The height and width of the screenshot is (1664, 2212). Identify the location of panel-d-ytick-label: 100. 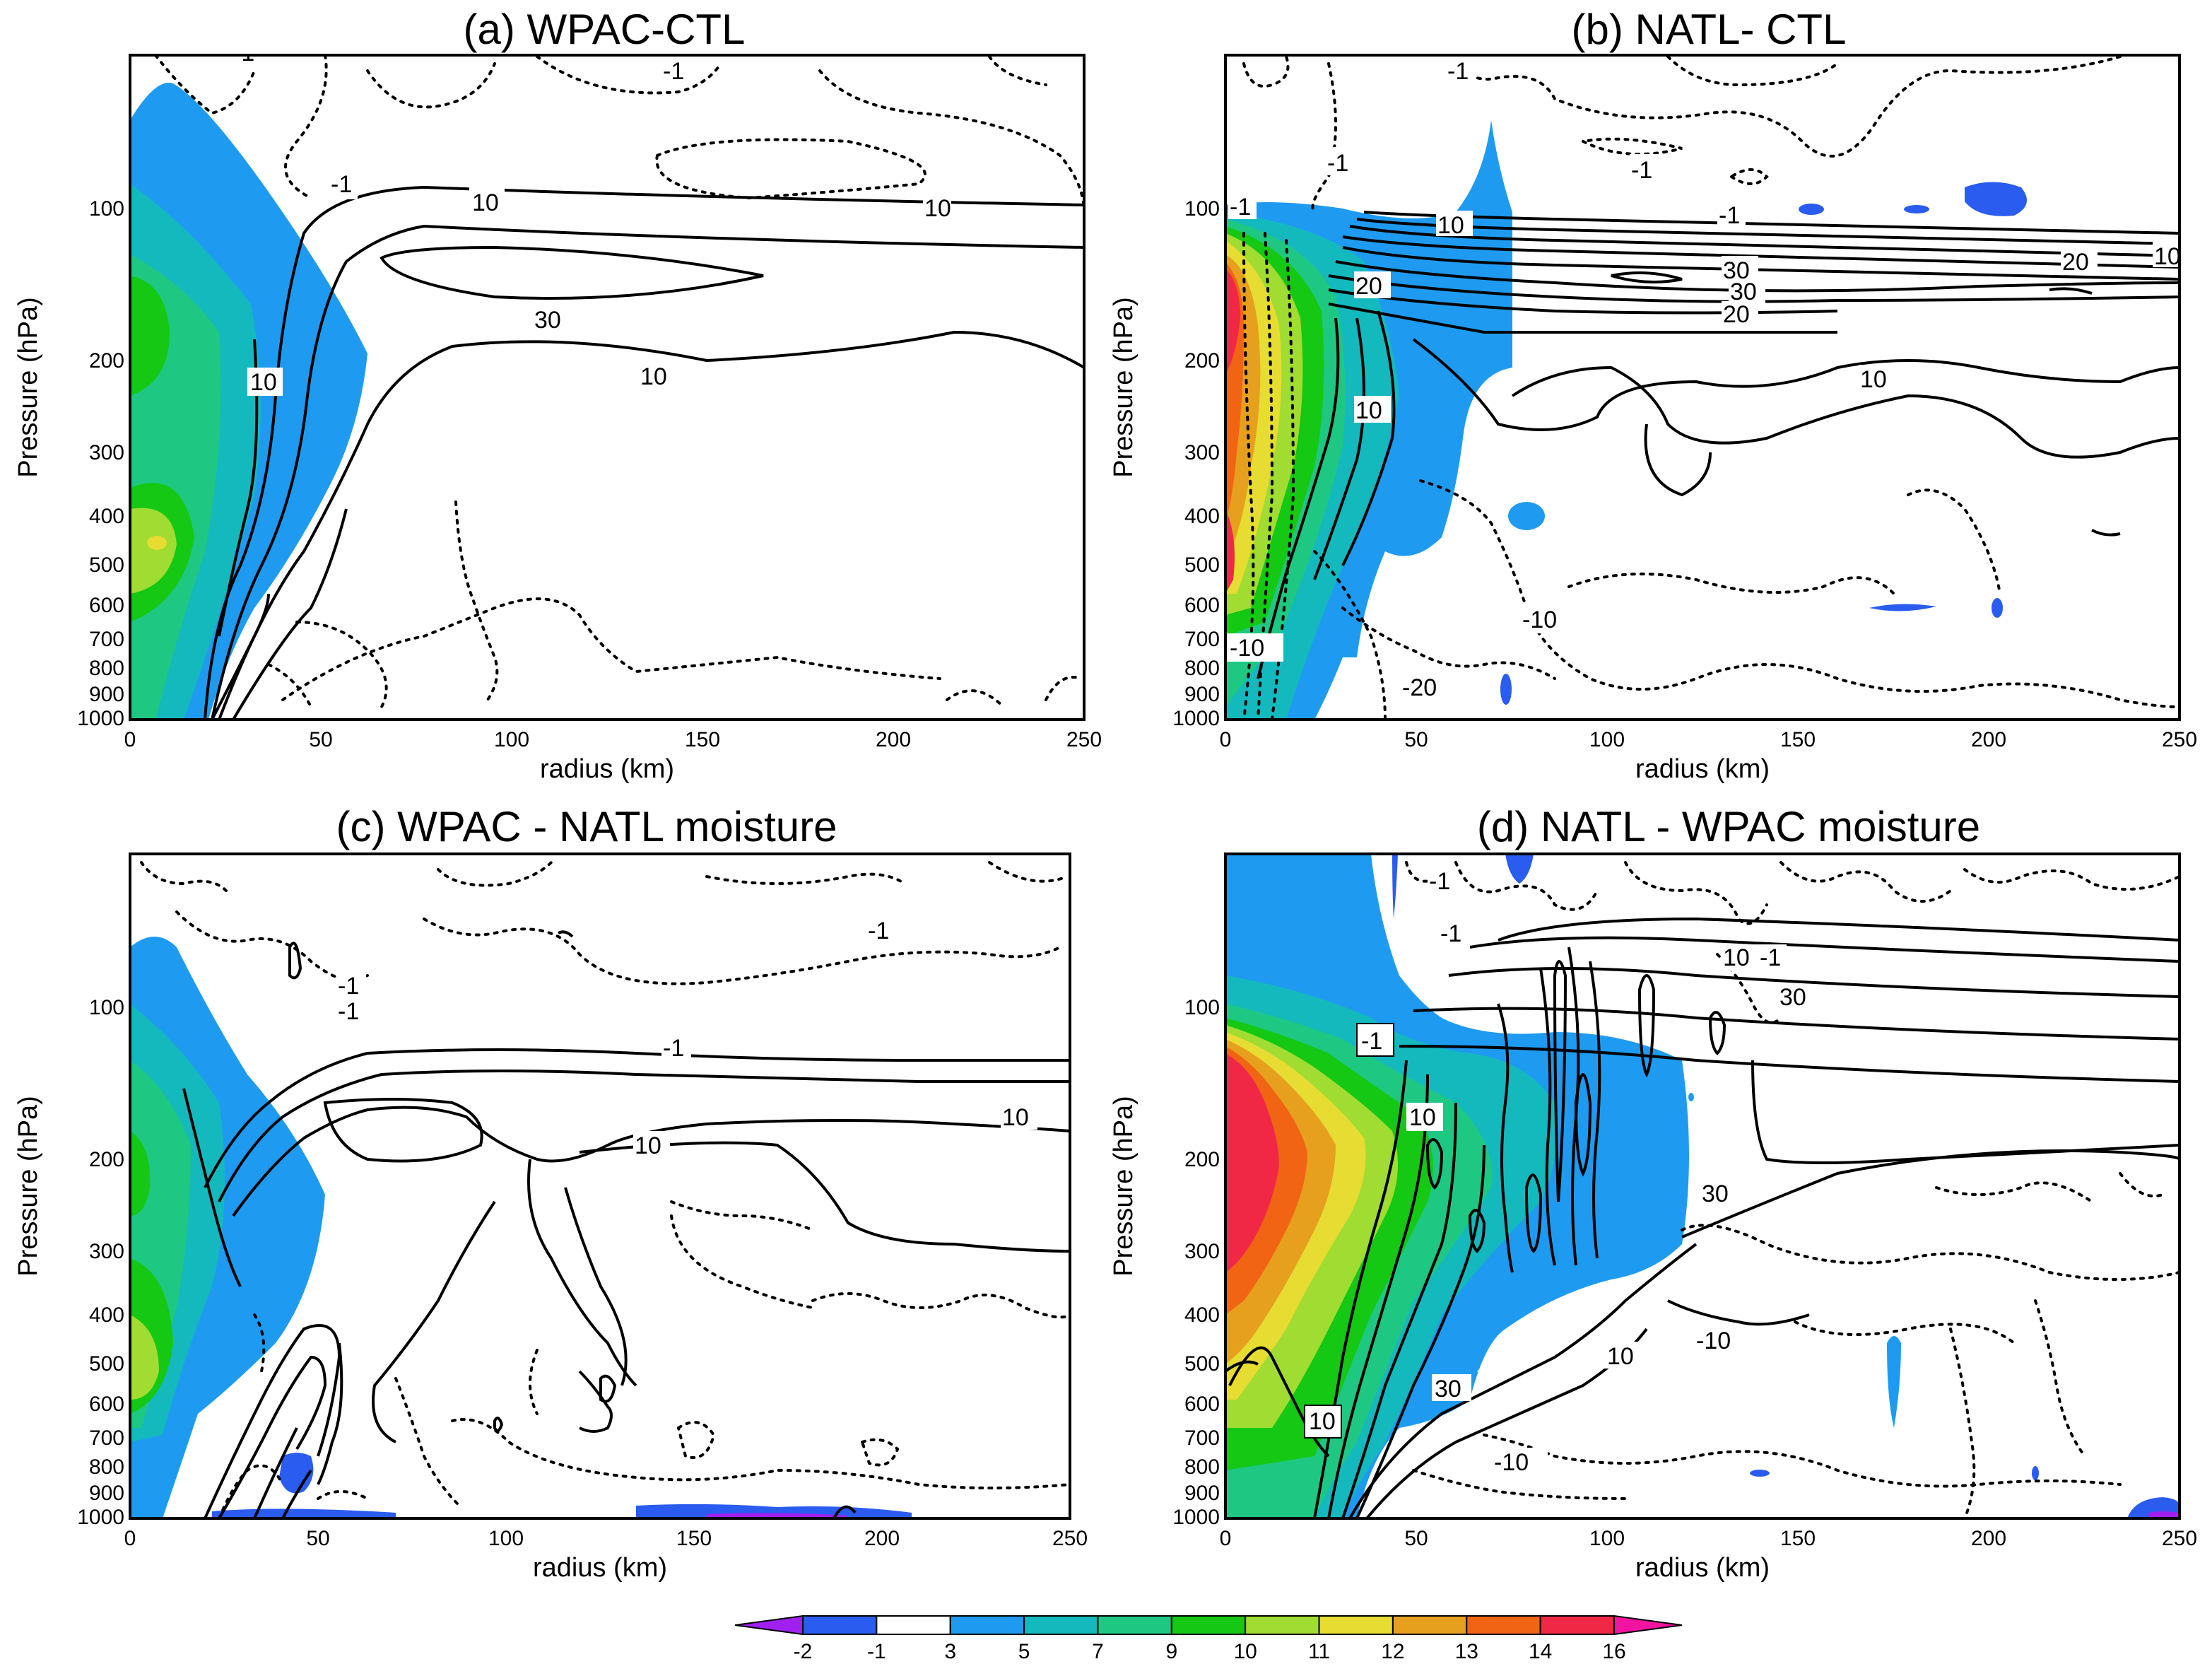
(1202, 1007).